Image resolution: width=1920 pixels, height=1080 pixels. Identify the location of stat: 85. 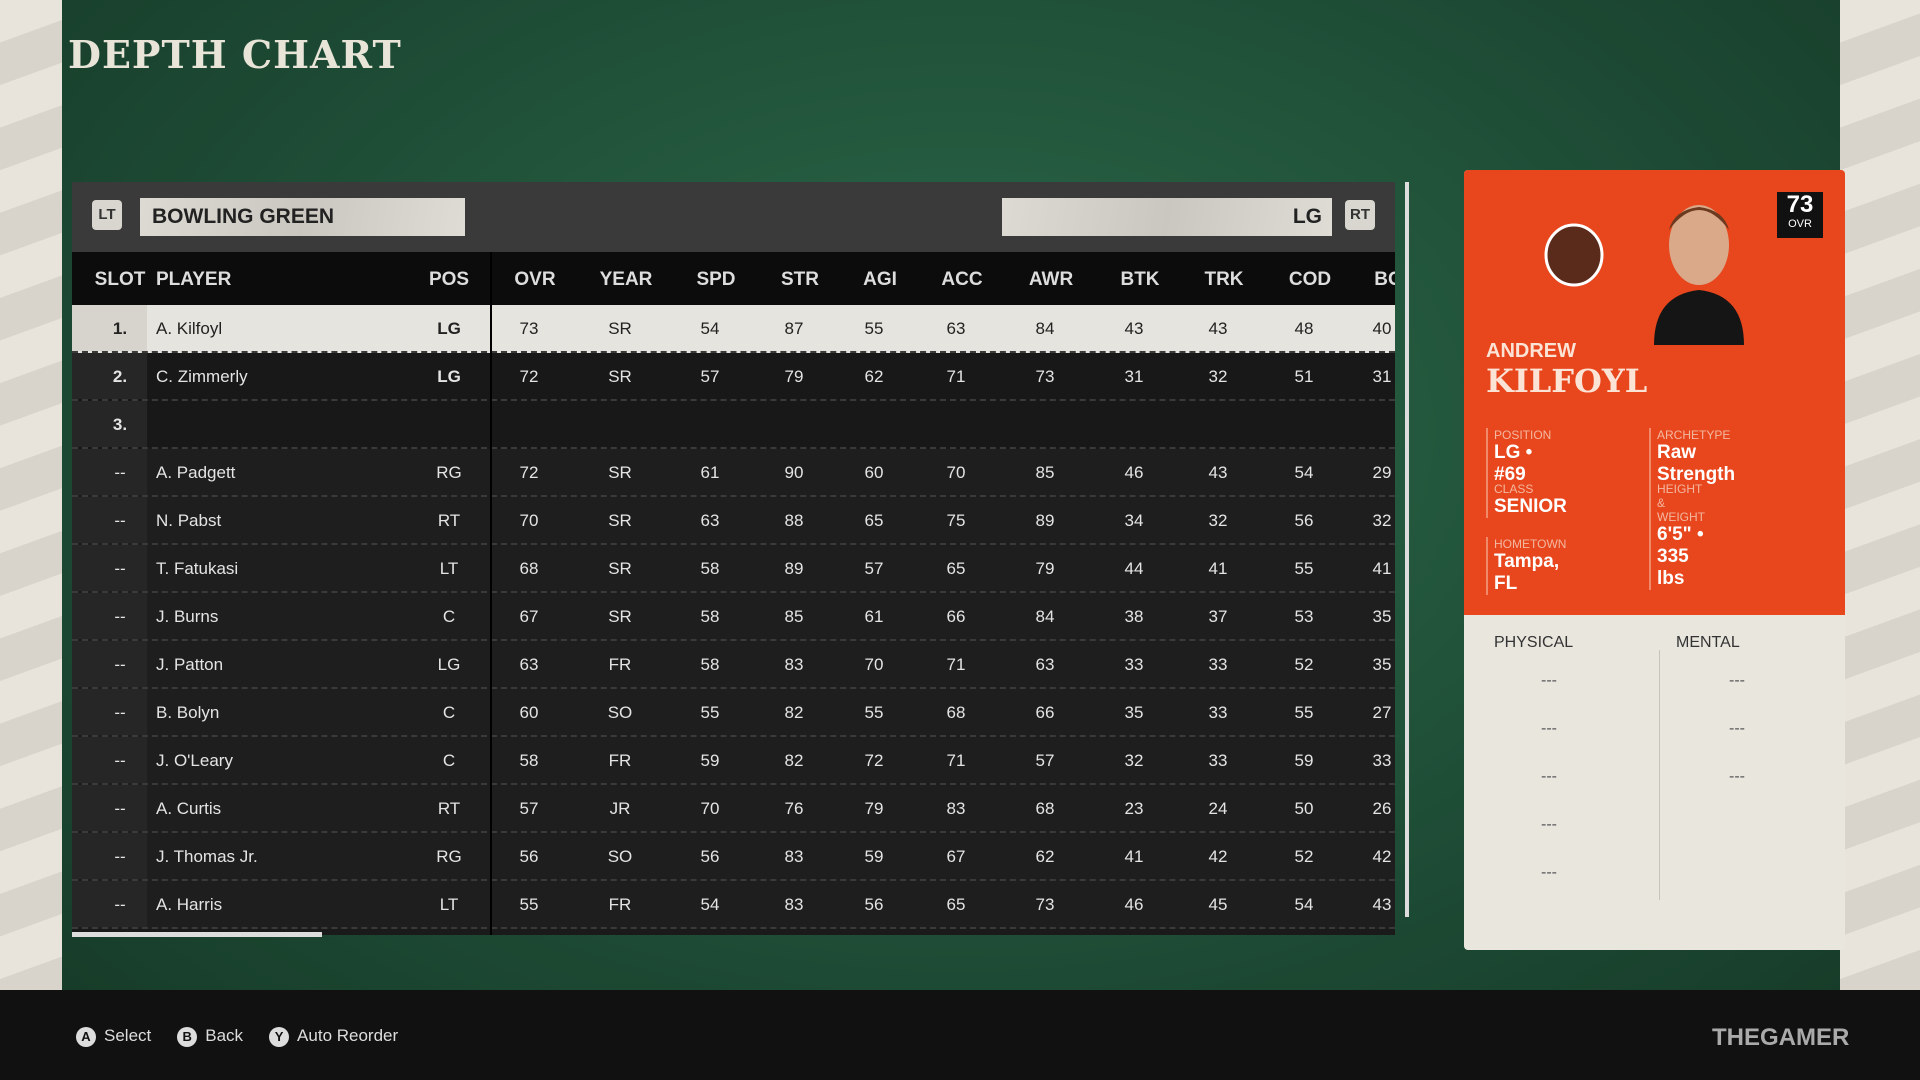
(1045, 472).